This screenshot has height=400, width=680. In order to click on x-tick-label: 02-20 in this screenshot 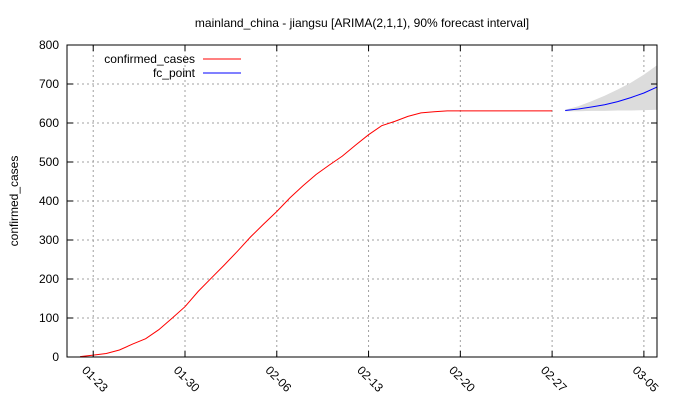, I will do `click(462, 379)`.